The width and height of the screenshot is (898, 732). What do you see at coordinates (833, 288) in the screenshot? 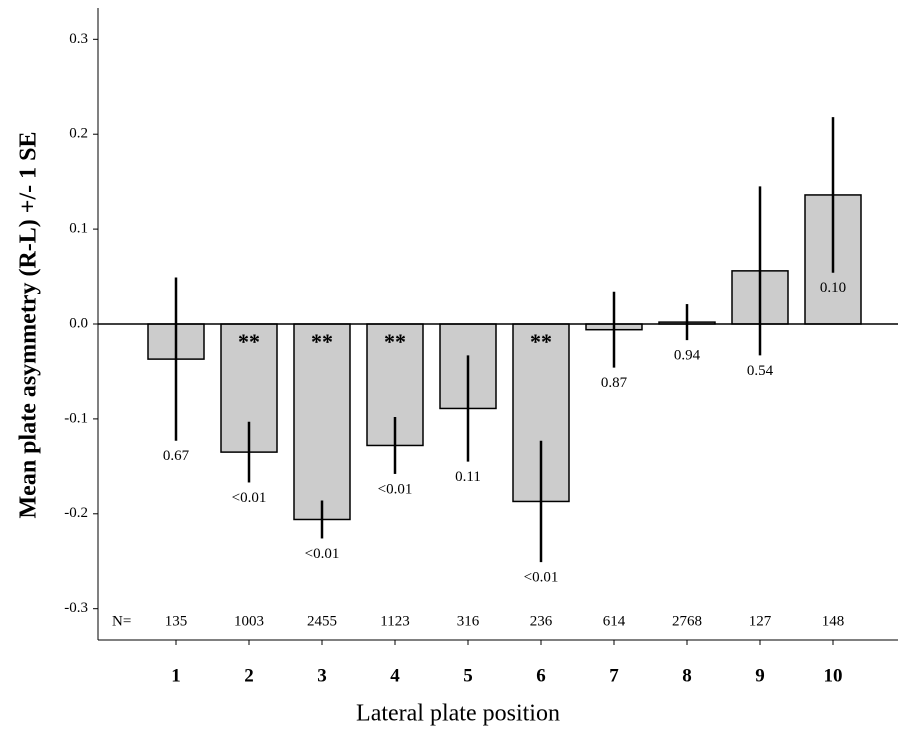
I see `p-value-label: 0.10` at bounding box center [833, 288].